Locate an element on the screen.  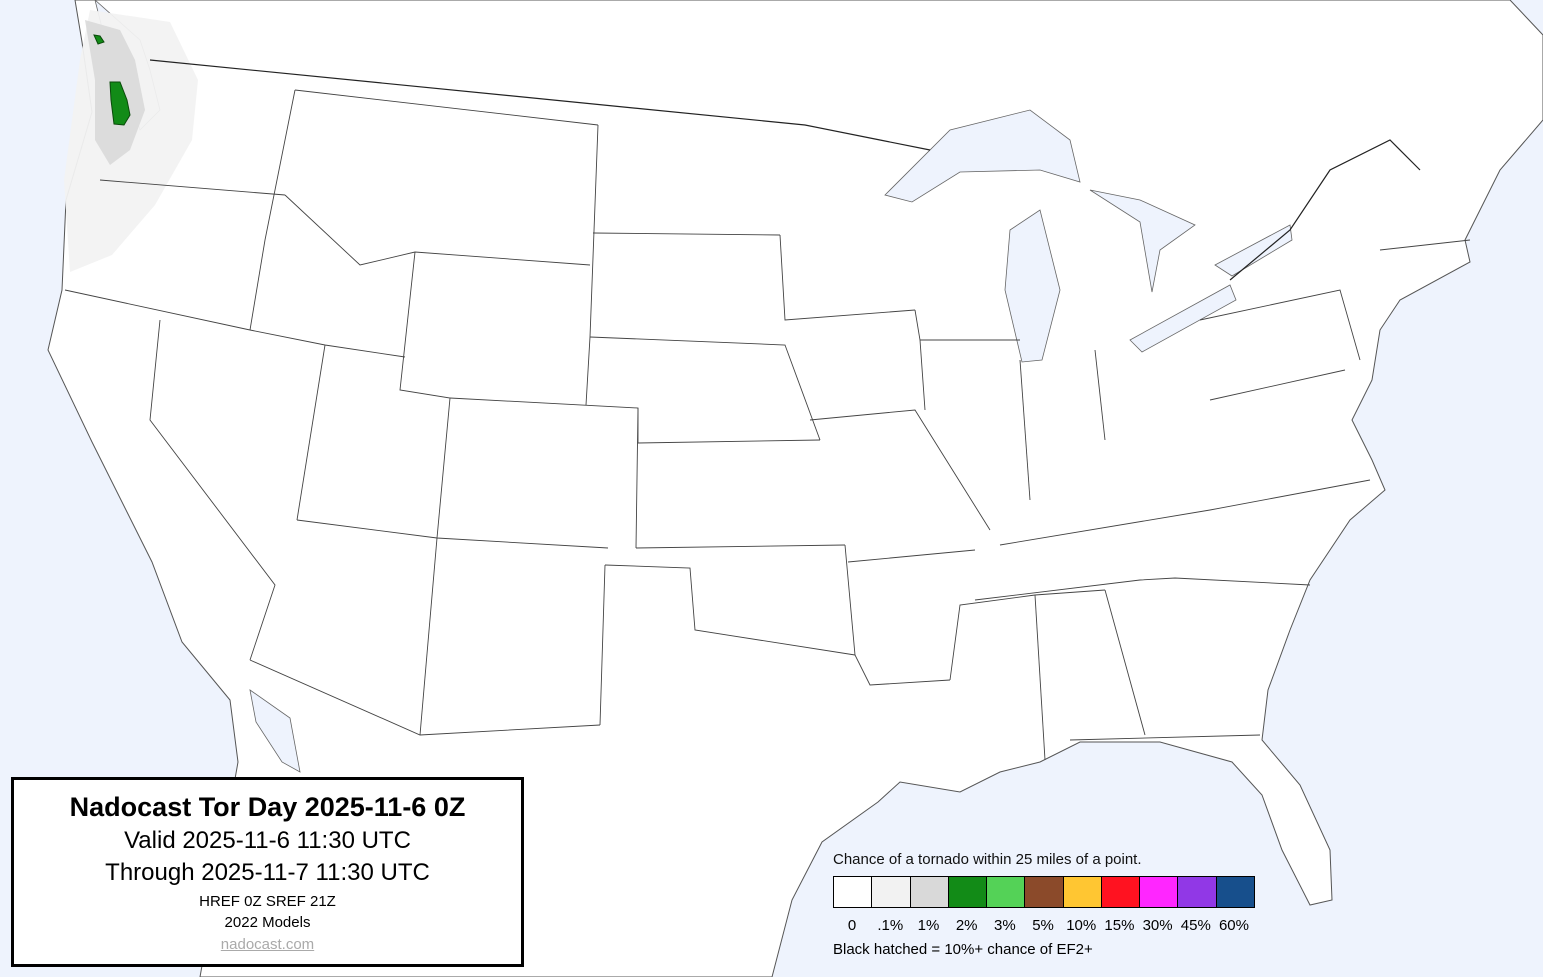
legend-labels: 0 .1% 1% 2% 3% 5% 10% 15% 30% 45% 60% is located at coordinates (1048, 925).